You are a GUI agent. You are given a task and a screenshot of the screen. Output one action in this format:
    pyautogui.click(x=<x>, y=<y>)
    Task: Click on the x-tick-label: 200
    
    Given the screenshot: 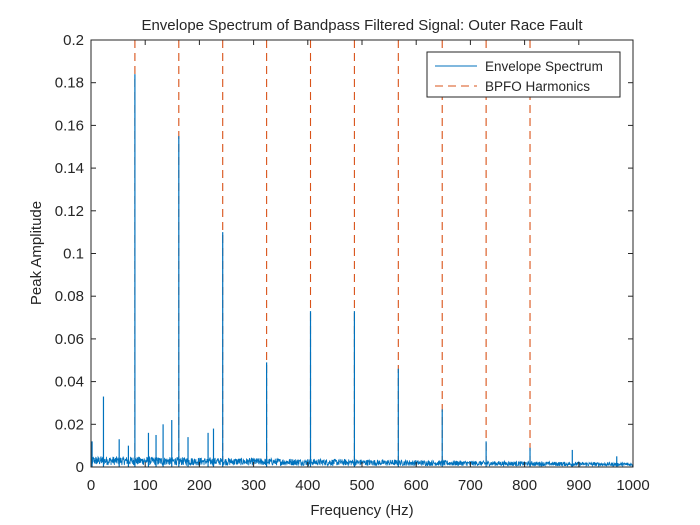 What is the action you would take?
    pyautogui.click(x=199, y=485)
    